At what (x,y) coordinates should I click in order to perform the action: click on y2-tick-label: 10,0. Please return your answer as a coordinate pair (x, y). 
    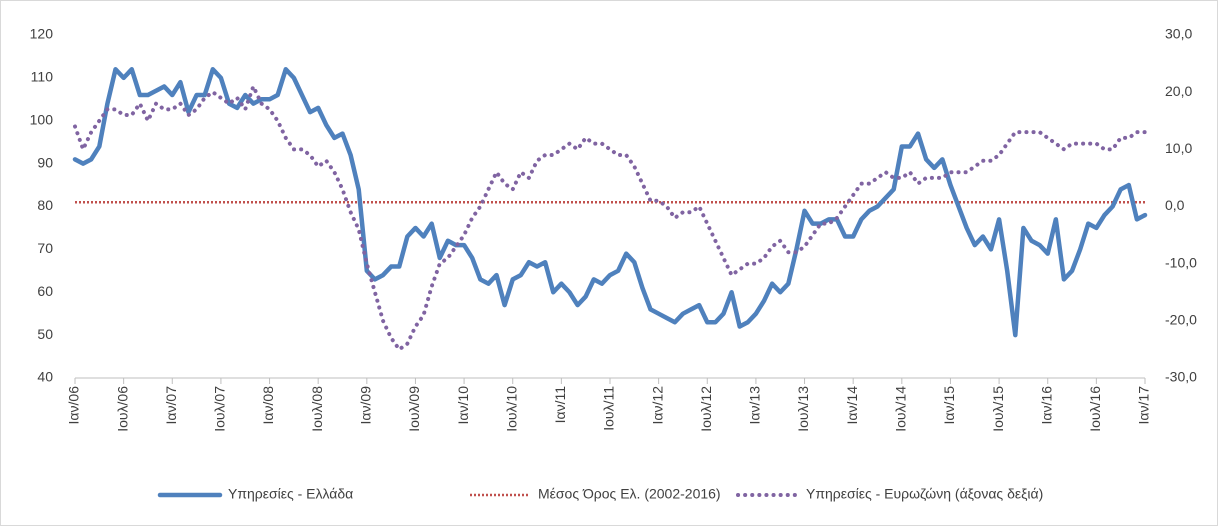
    Looking at the image, I should click on (1178, 148).